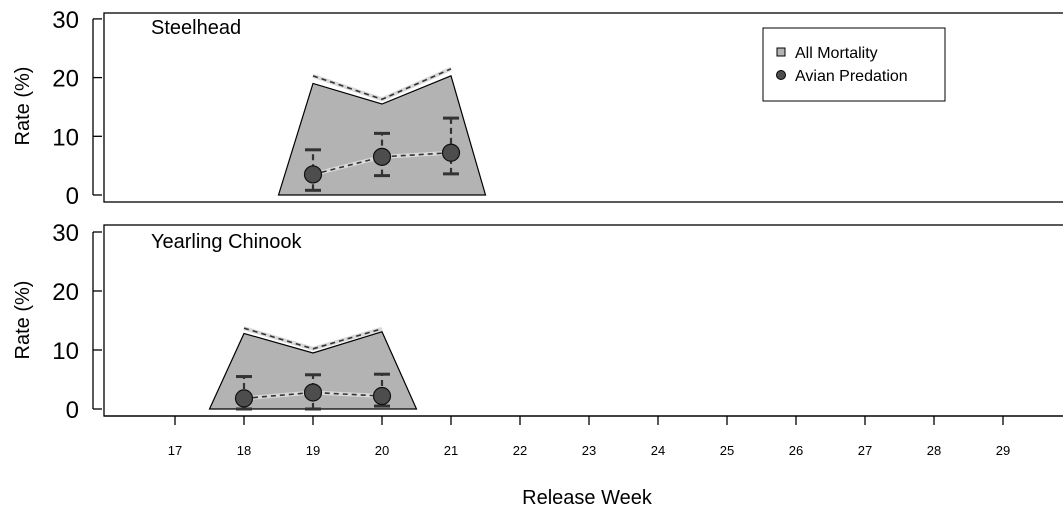 The width and height of the screenshot is (1063, 510). Describe the element at coordinates (865, 450) in the screenshot. I see `x-tick-label: 27` at that location.